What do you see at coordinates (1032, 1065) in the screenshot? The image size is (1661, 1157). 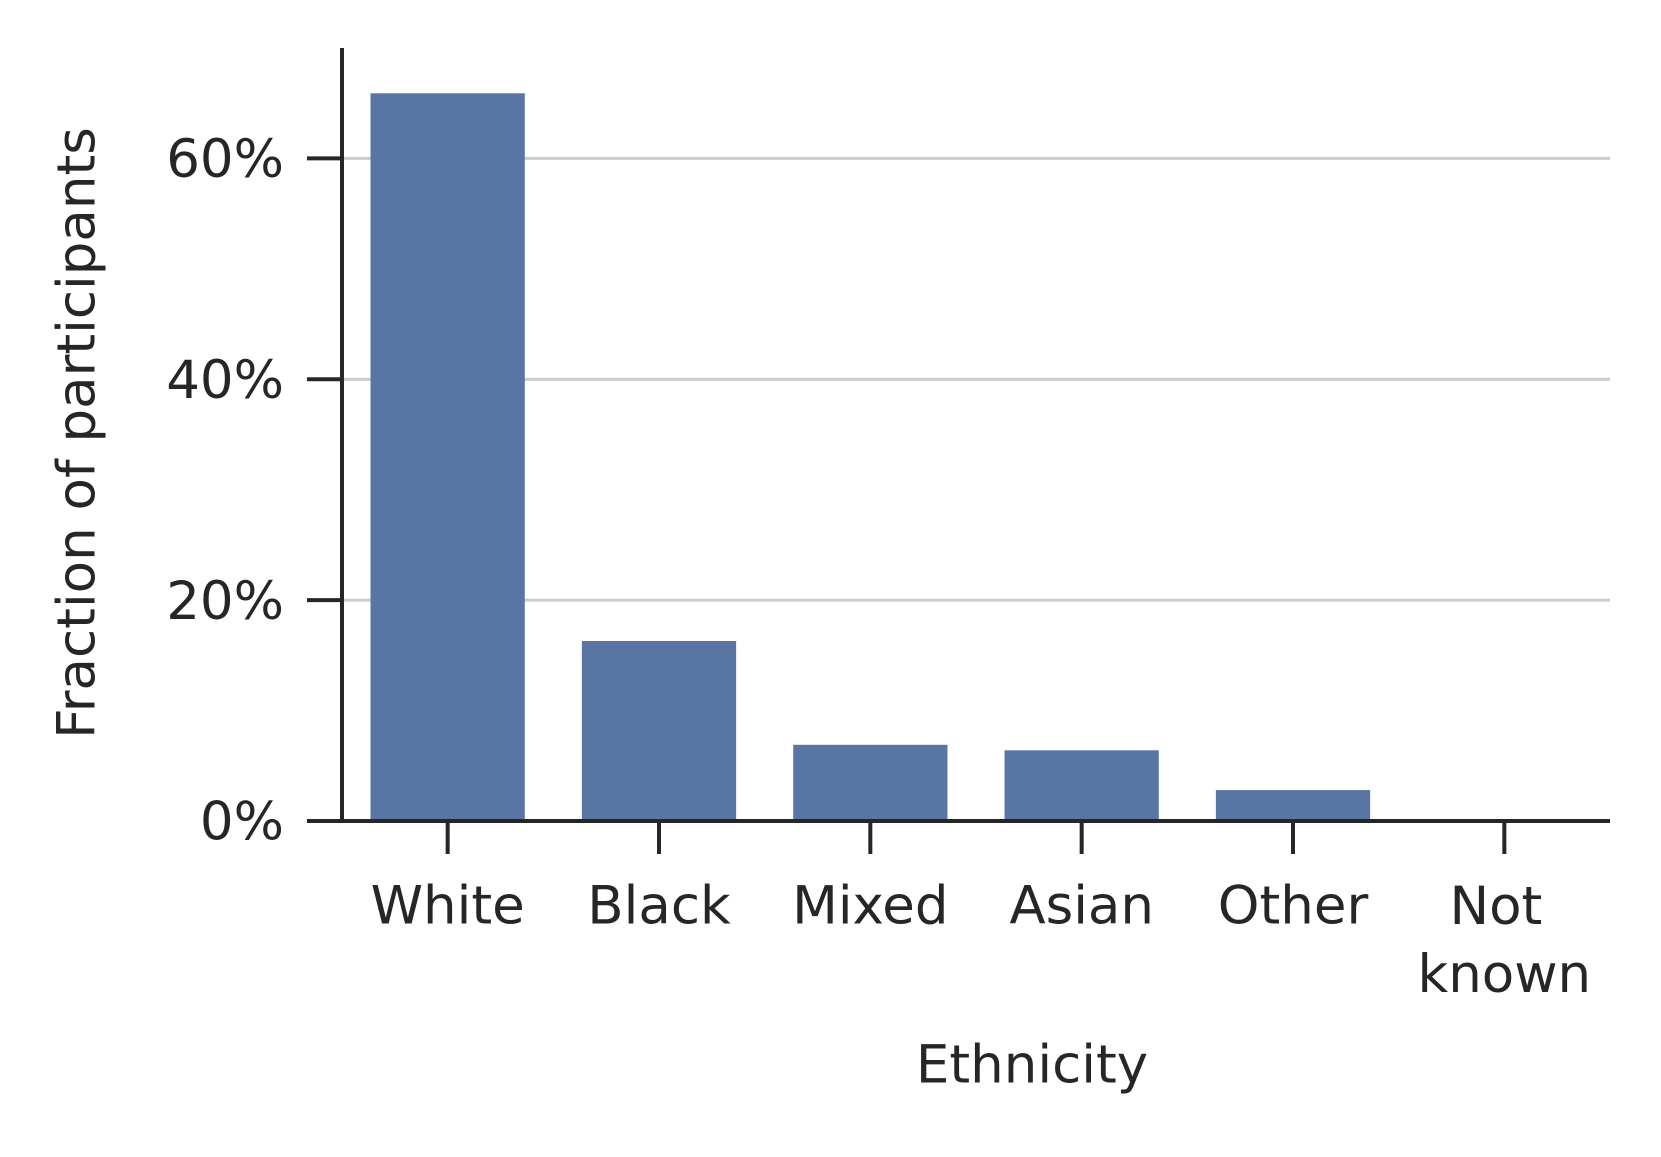 I see `x-axis-label: Ethnicity` at bounding box center [1032, 1065].